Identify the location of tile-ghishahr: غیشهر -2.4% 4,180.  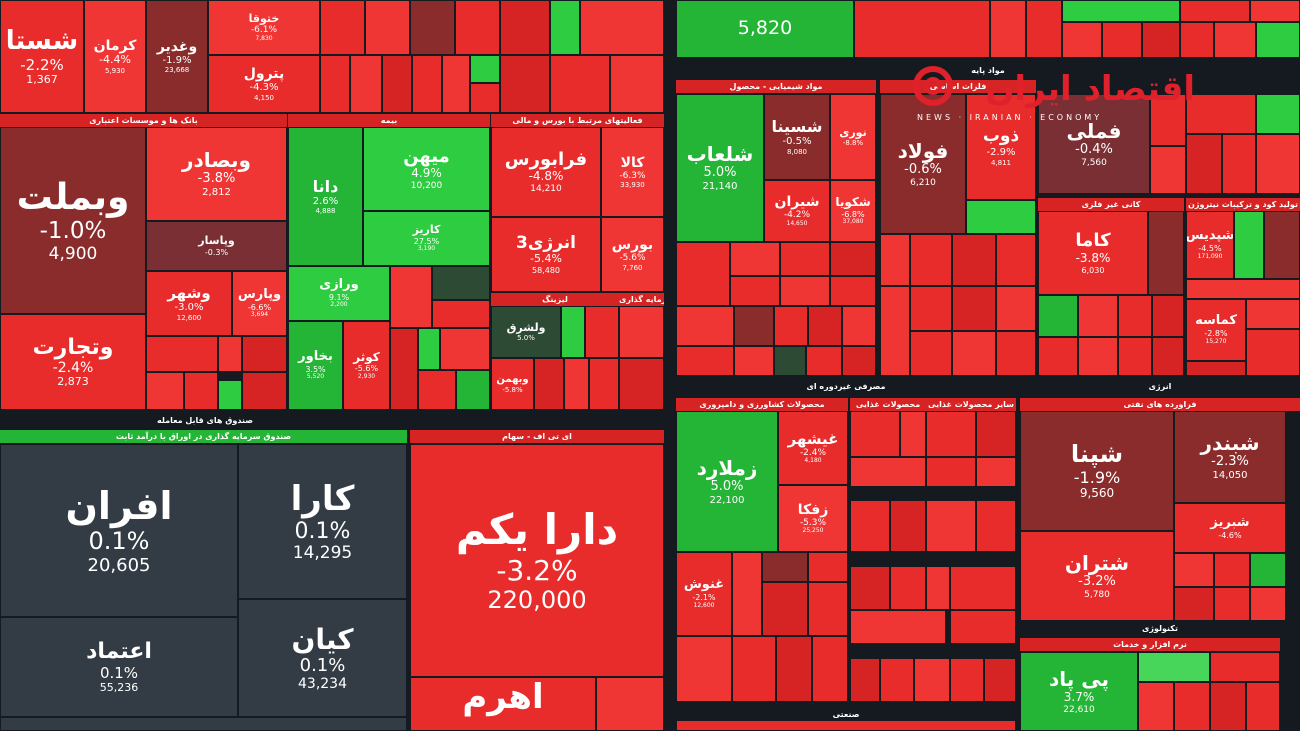
(813, 448).